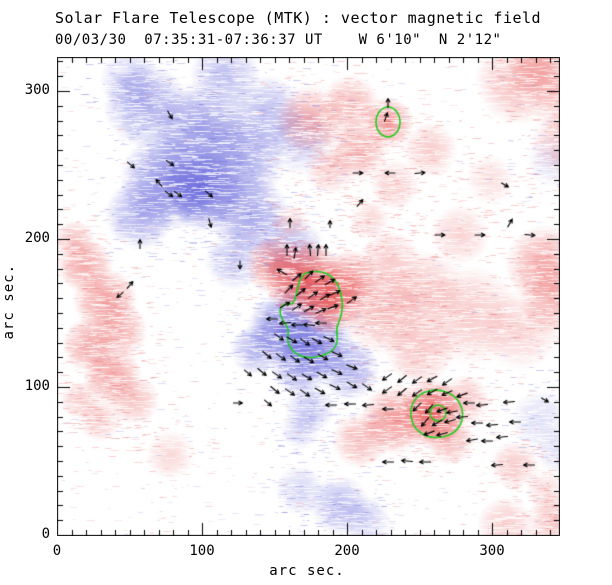 This screenshot has width=612, height=585. What do you see at coordinates (37, 386) in the screenshot?
I see `y-tick-label: 100` at bounding box center [37, 386].